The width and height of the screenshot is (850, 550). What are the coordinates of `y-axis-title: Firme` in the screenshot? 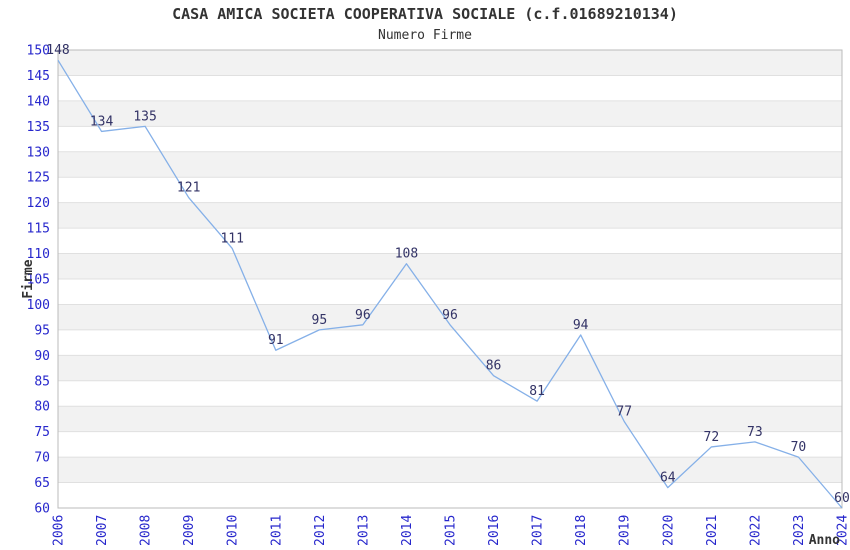 It's located at (28, 278).